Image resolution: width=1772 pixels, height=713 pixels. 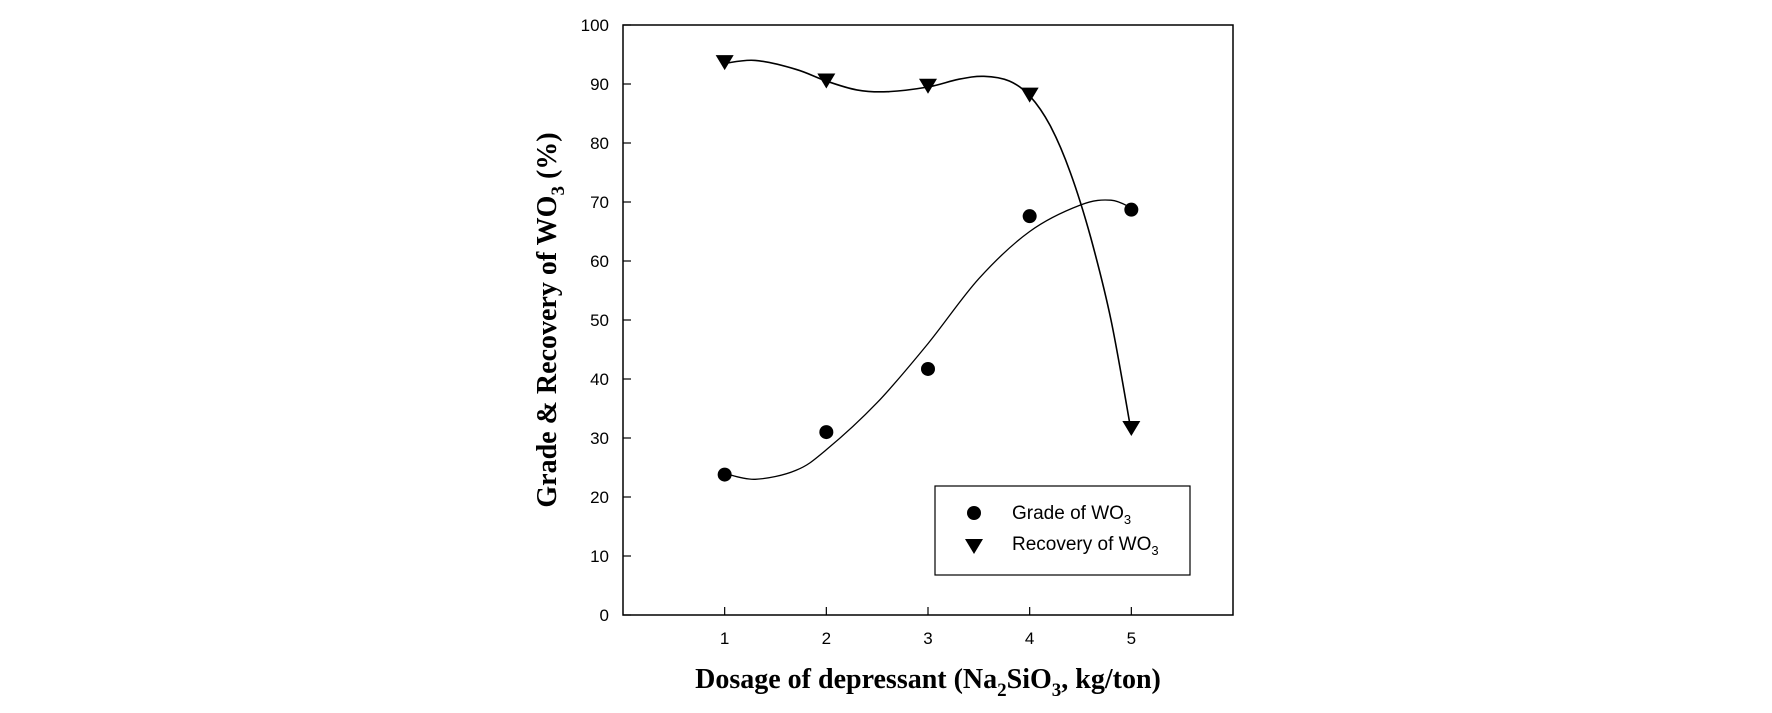 I want to click on y-tick-label: 40, so click(x=599, y=379).